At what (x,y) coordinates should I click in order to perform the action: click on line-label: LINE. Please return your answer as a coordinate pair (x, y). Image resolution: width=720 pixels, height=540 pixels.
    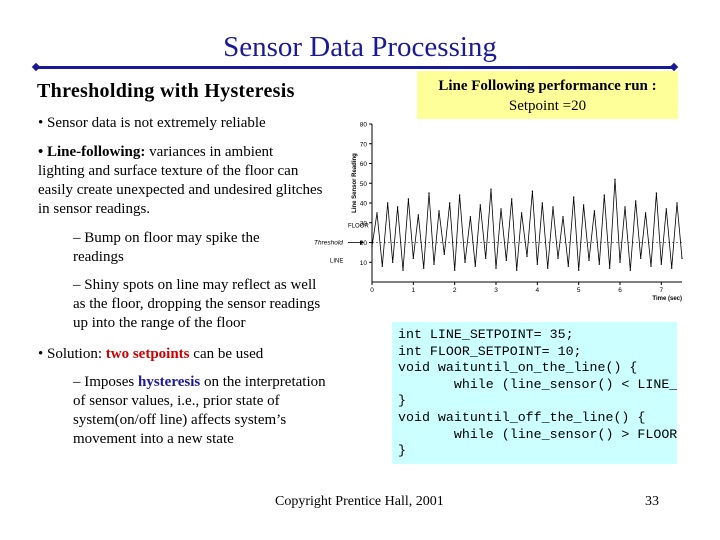
    Looking at the image, I should click on (336, 262).